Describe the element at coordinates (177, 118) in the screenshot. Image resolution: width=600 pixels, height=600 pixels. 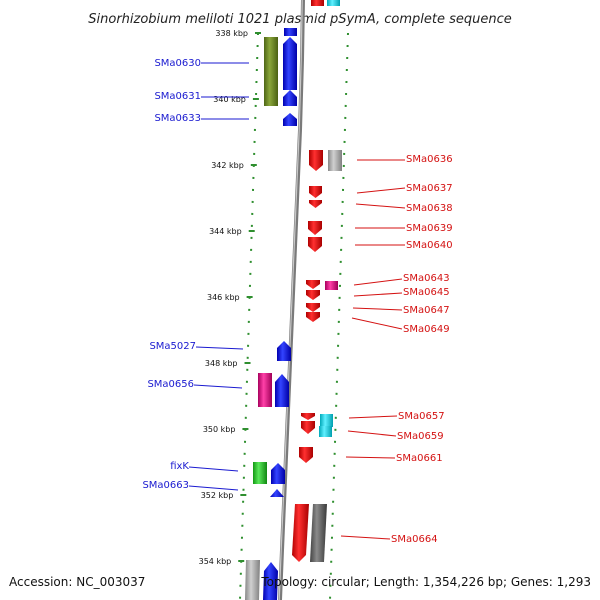
I see `gene-label-sma0633: SMa0633` at that location.